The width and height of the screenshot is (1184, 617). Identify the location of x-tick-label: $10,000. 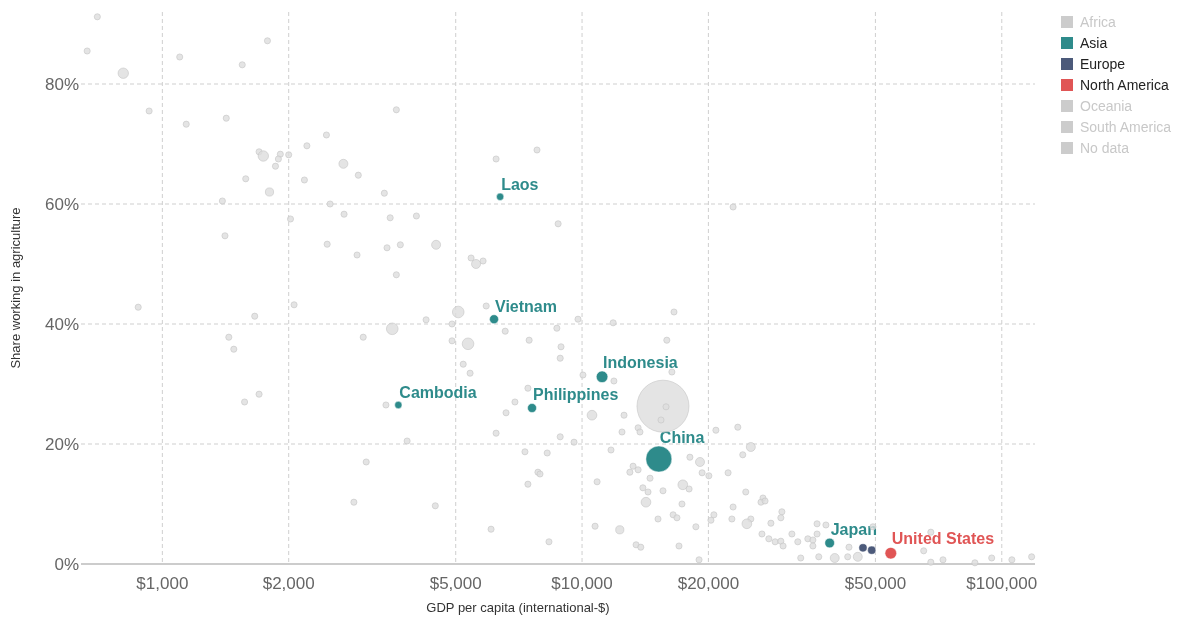
(582, 583).